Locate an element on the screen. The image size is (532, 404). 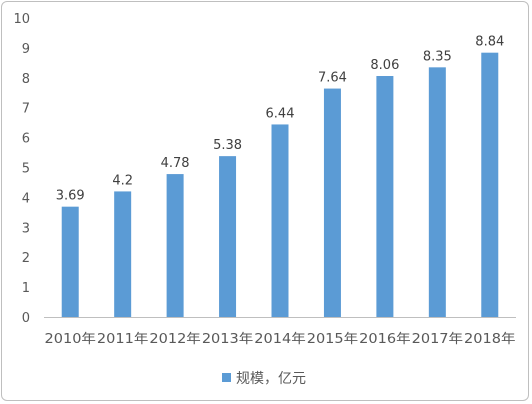
y-tick-label: 9 is located at coordinates (26, 49).